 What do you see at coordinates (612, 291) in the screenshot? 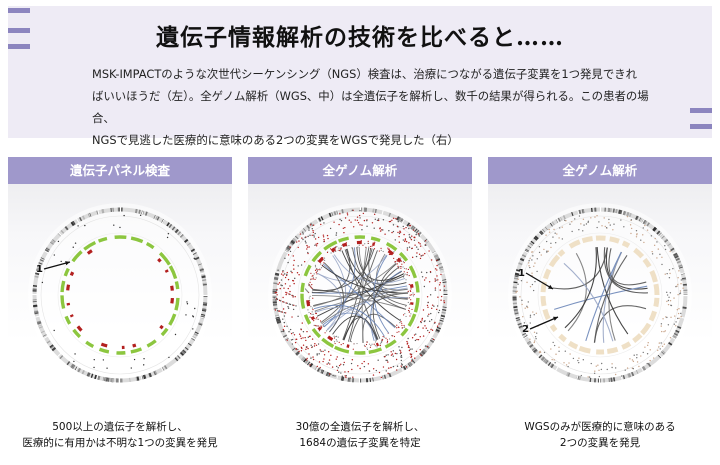
I see `structural-variant-link` at bounding box center [612, 291].